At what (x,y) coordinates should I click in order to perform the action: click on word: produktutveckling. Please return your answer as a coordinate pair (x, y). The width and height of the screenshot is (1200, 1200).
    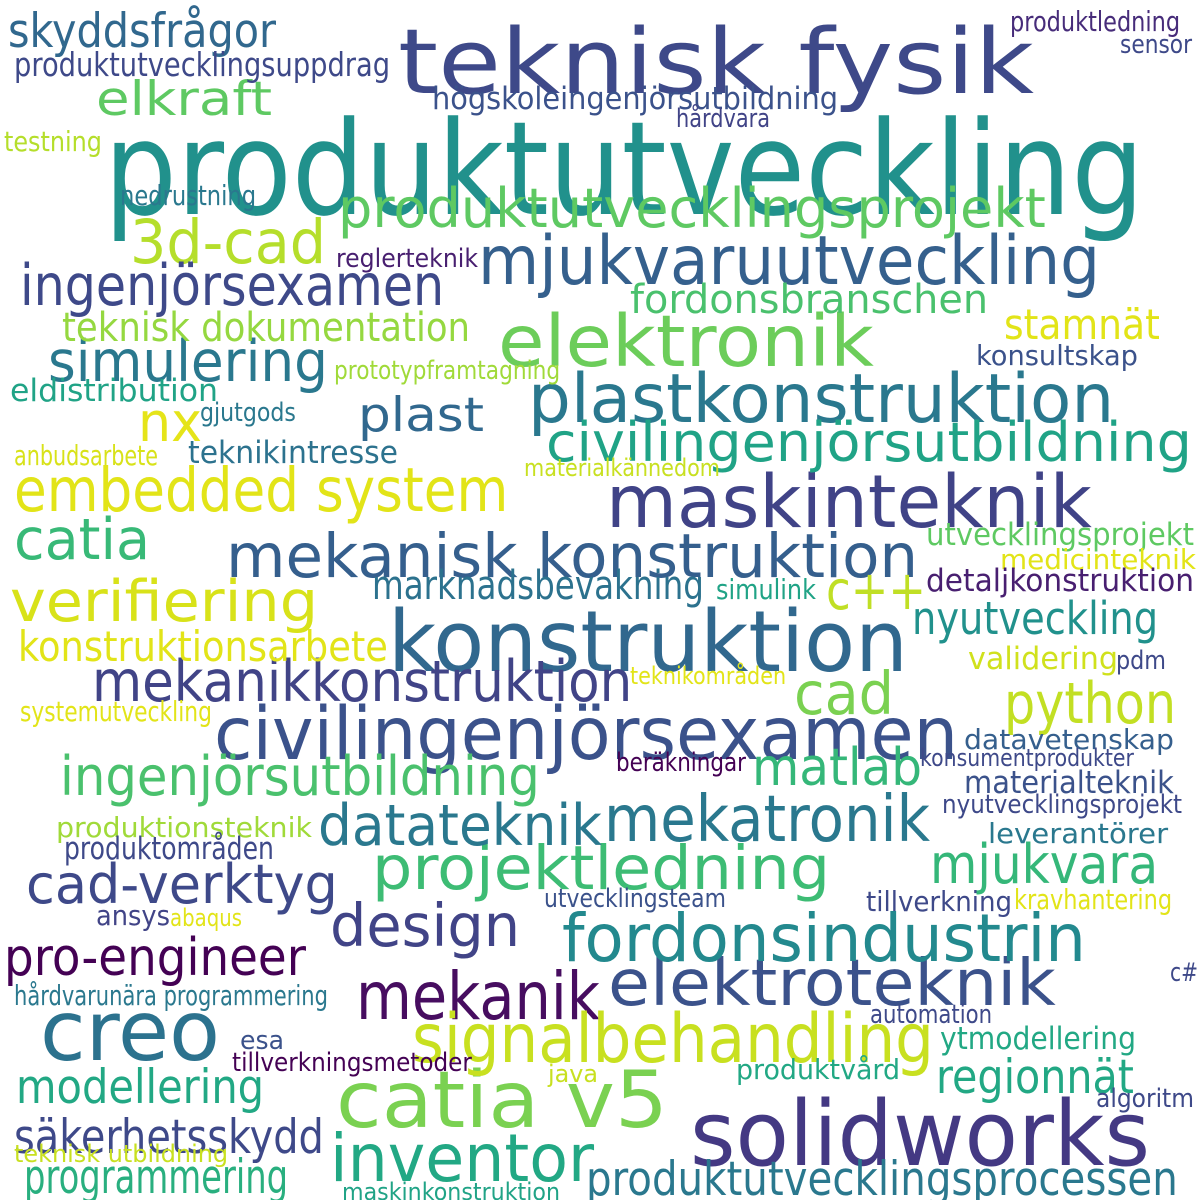
    Looking at the image, I should click on (624, 169).